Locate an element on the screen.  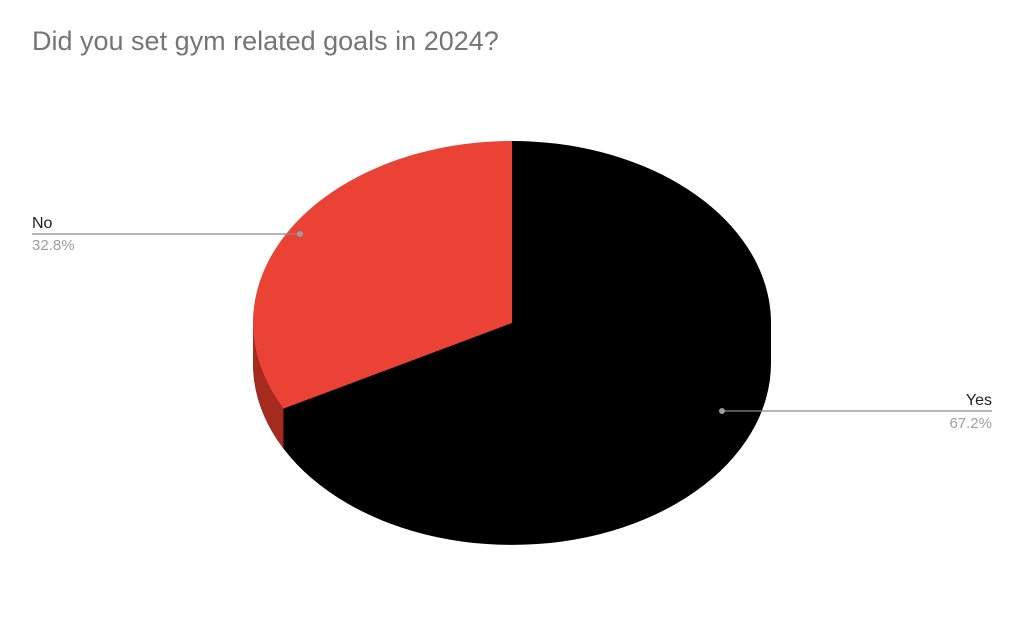
chart-title: Did you set gym related goals in 2024? is located at coordinates (265, 41).